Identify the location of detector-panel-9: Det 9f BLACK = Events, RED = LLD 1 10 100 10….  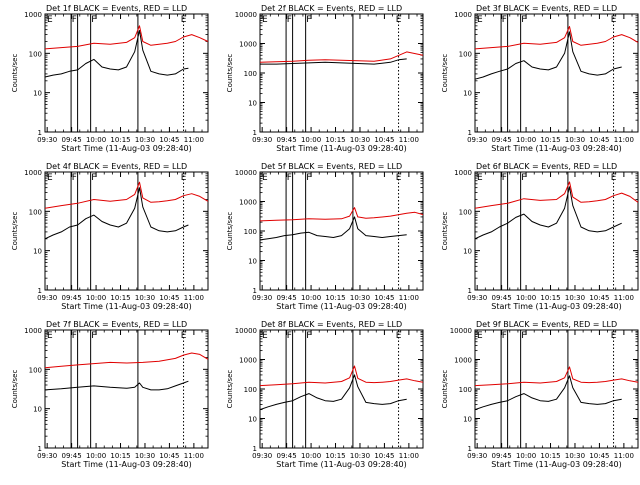
(540, 394).